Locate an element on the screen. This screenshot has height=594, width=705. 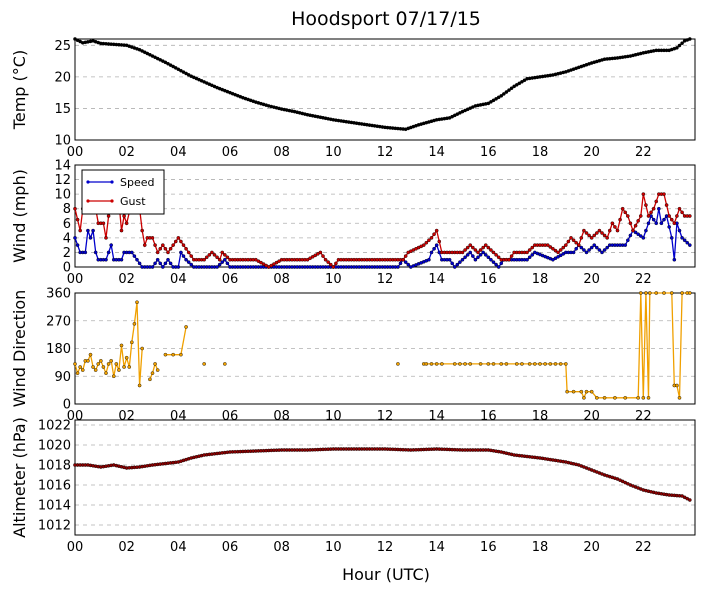
y-tick-label: 2 is located at coordinates (67, 253).